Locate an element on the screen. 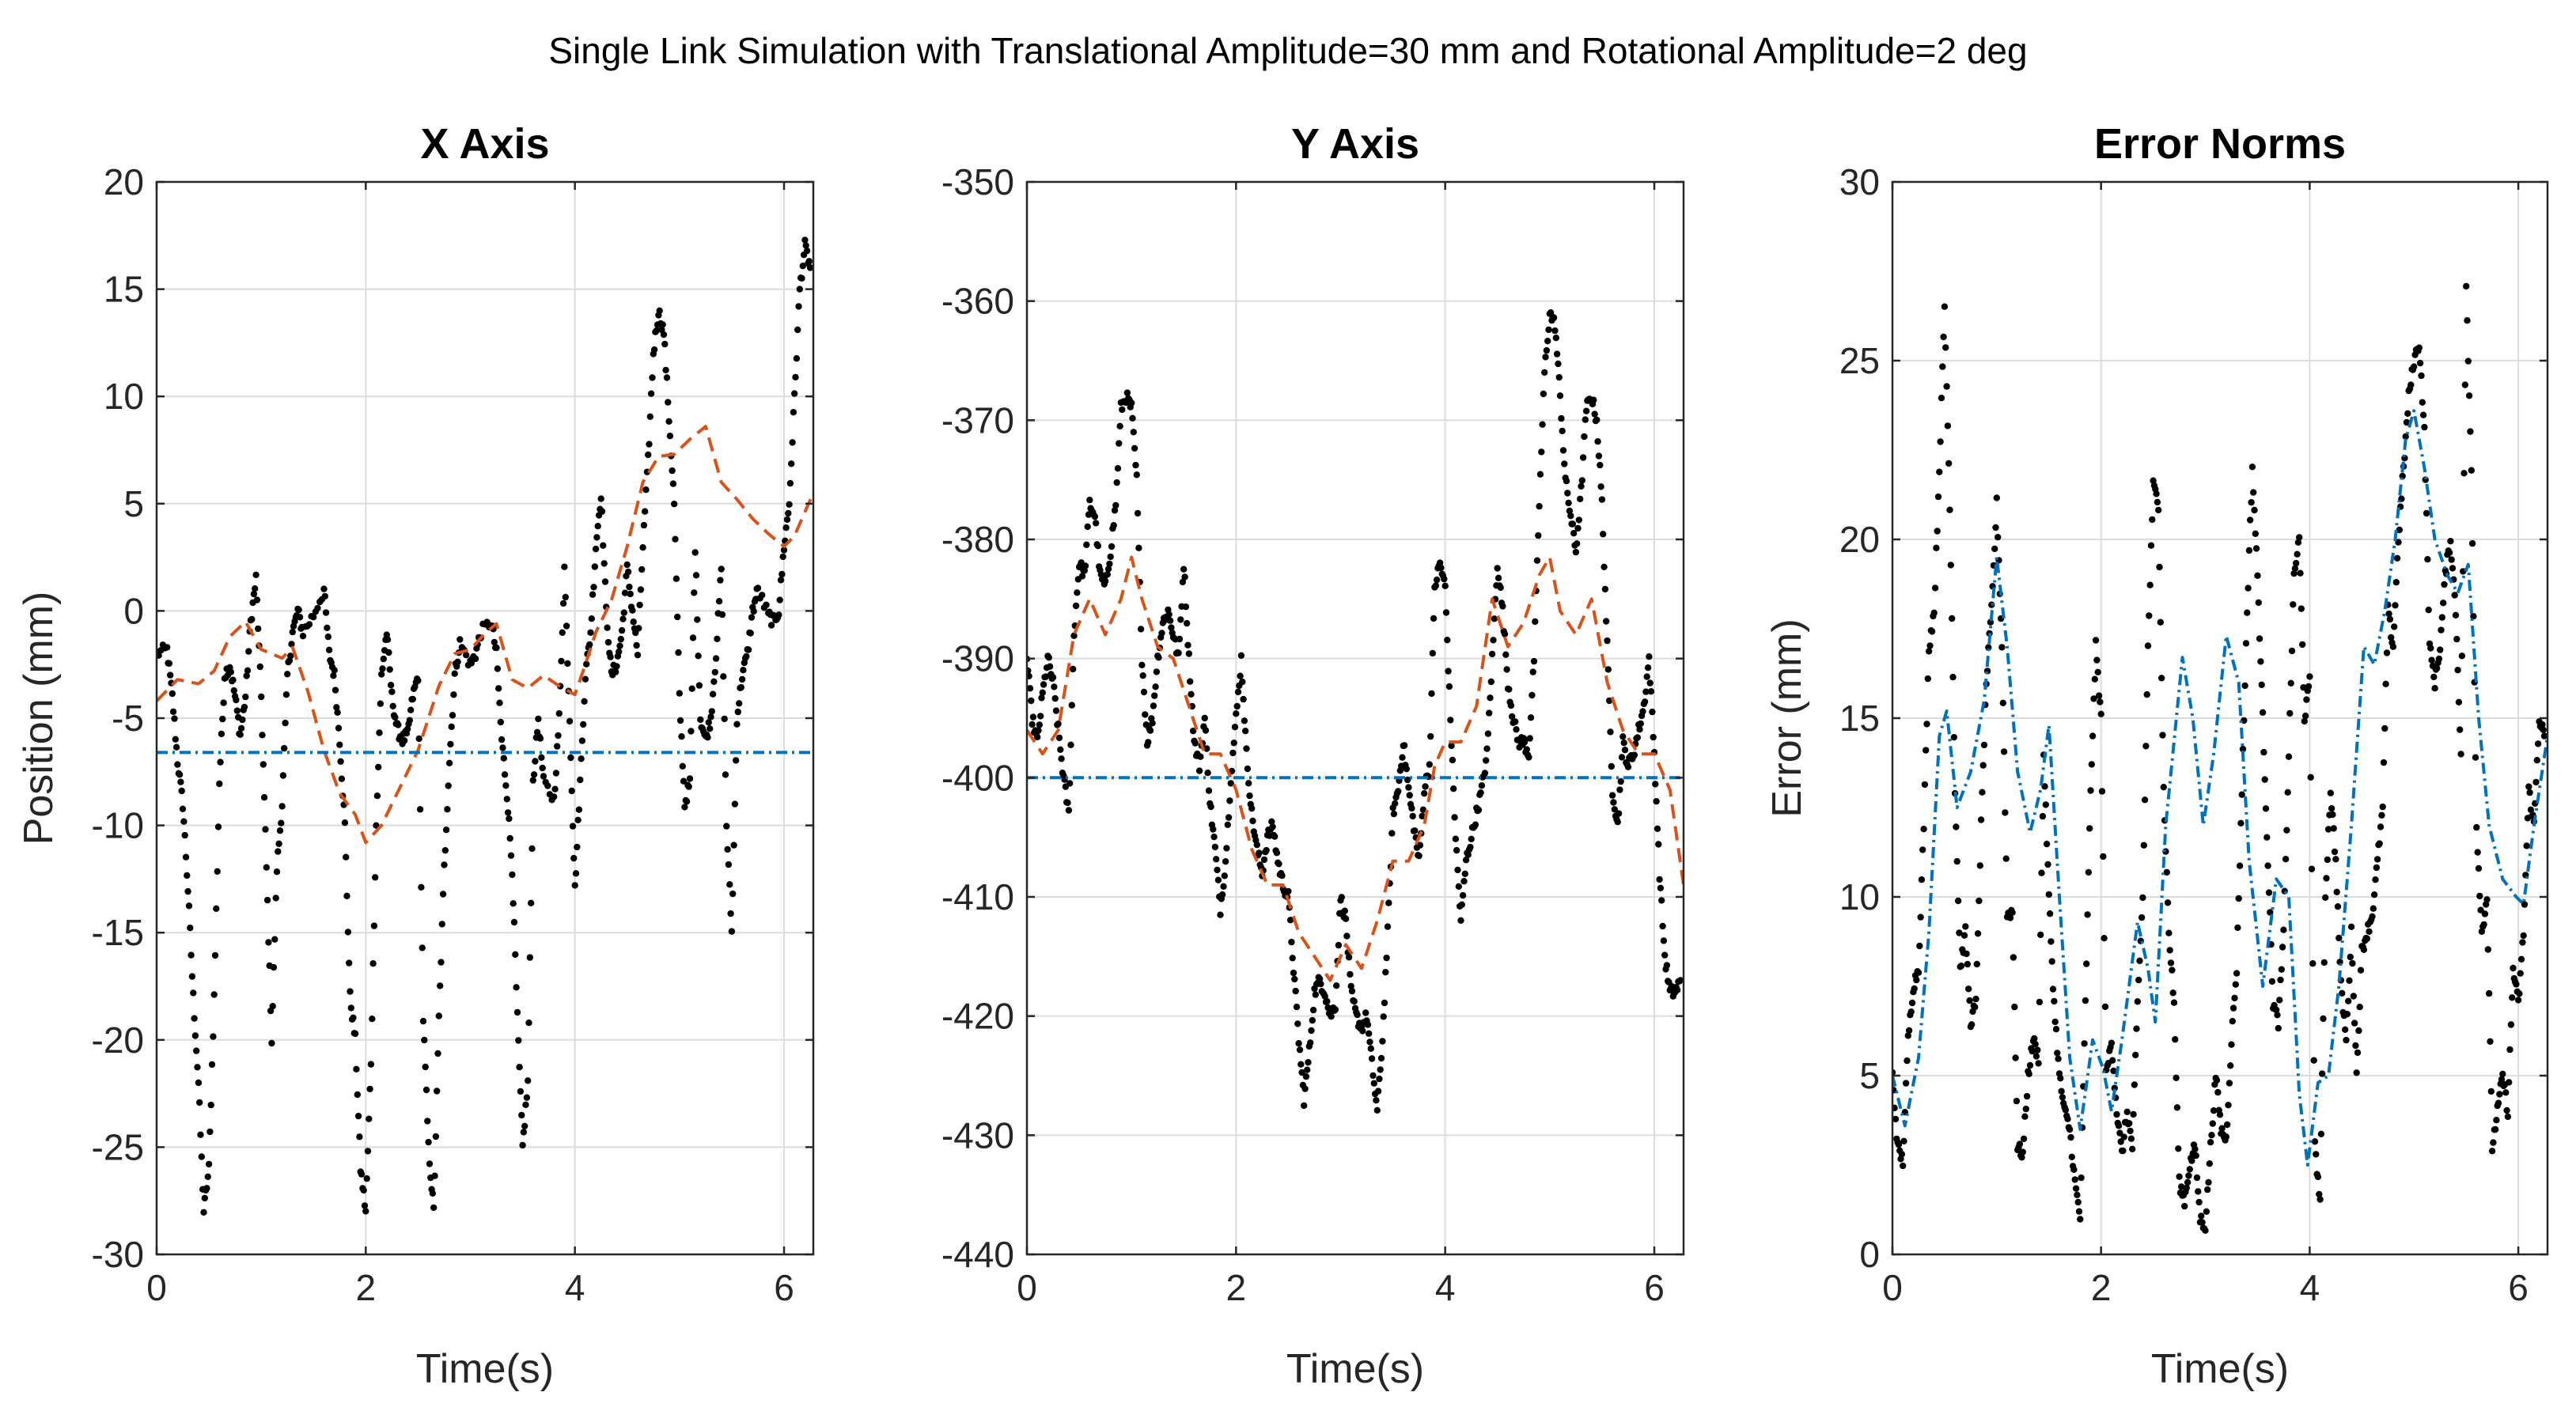 The height and width of the screenshot is (1411, 2576). x-axis-label: Time(s) is located at coordinates (2220, 1369).